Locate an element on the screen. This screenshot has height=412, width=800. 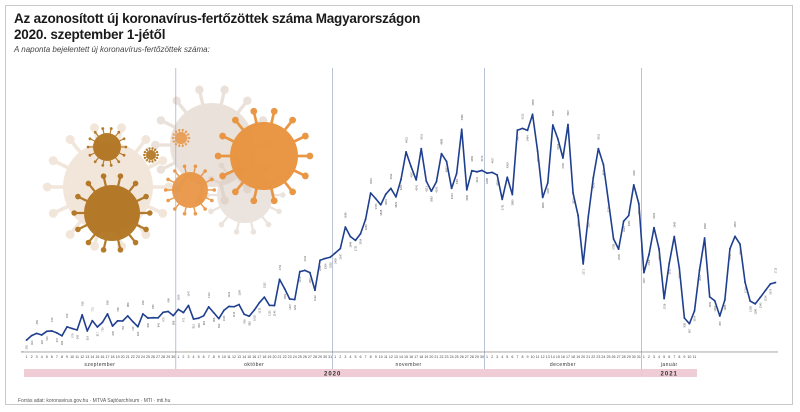
year-label: 2020 is located at coordinates (332, 375).